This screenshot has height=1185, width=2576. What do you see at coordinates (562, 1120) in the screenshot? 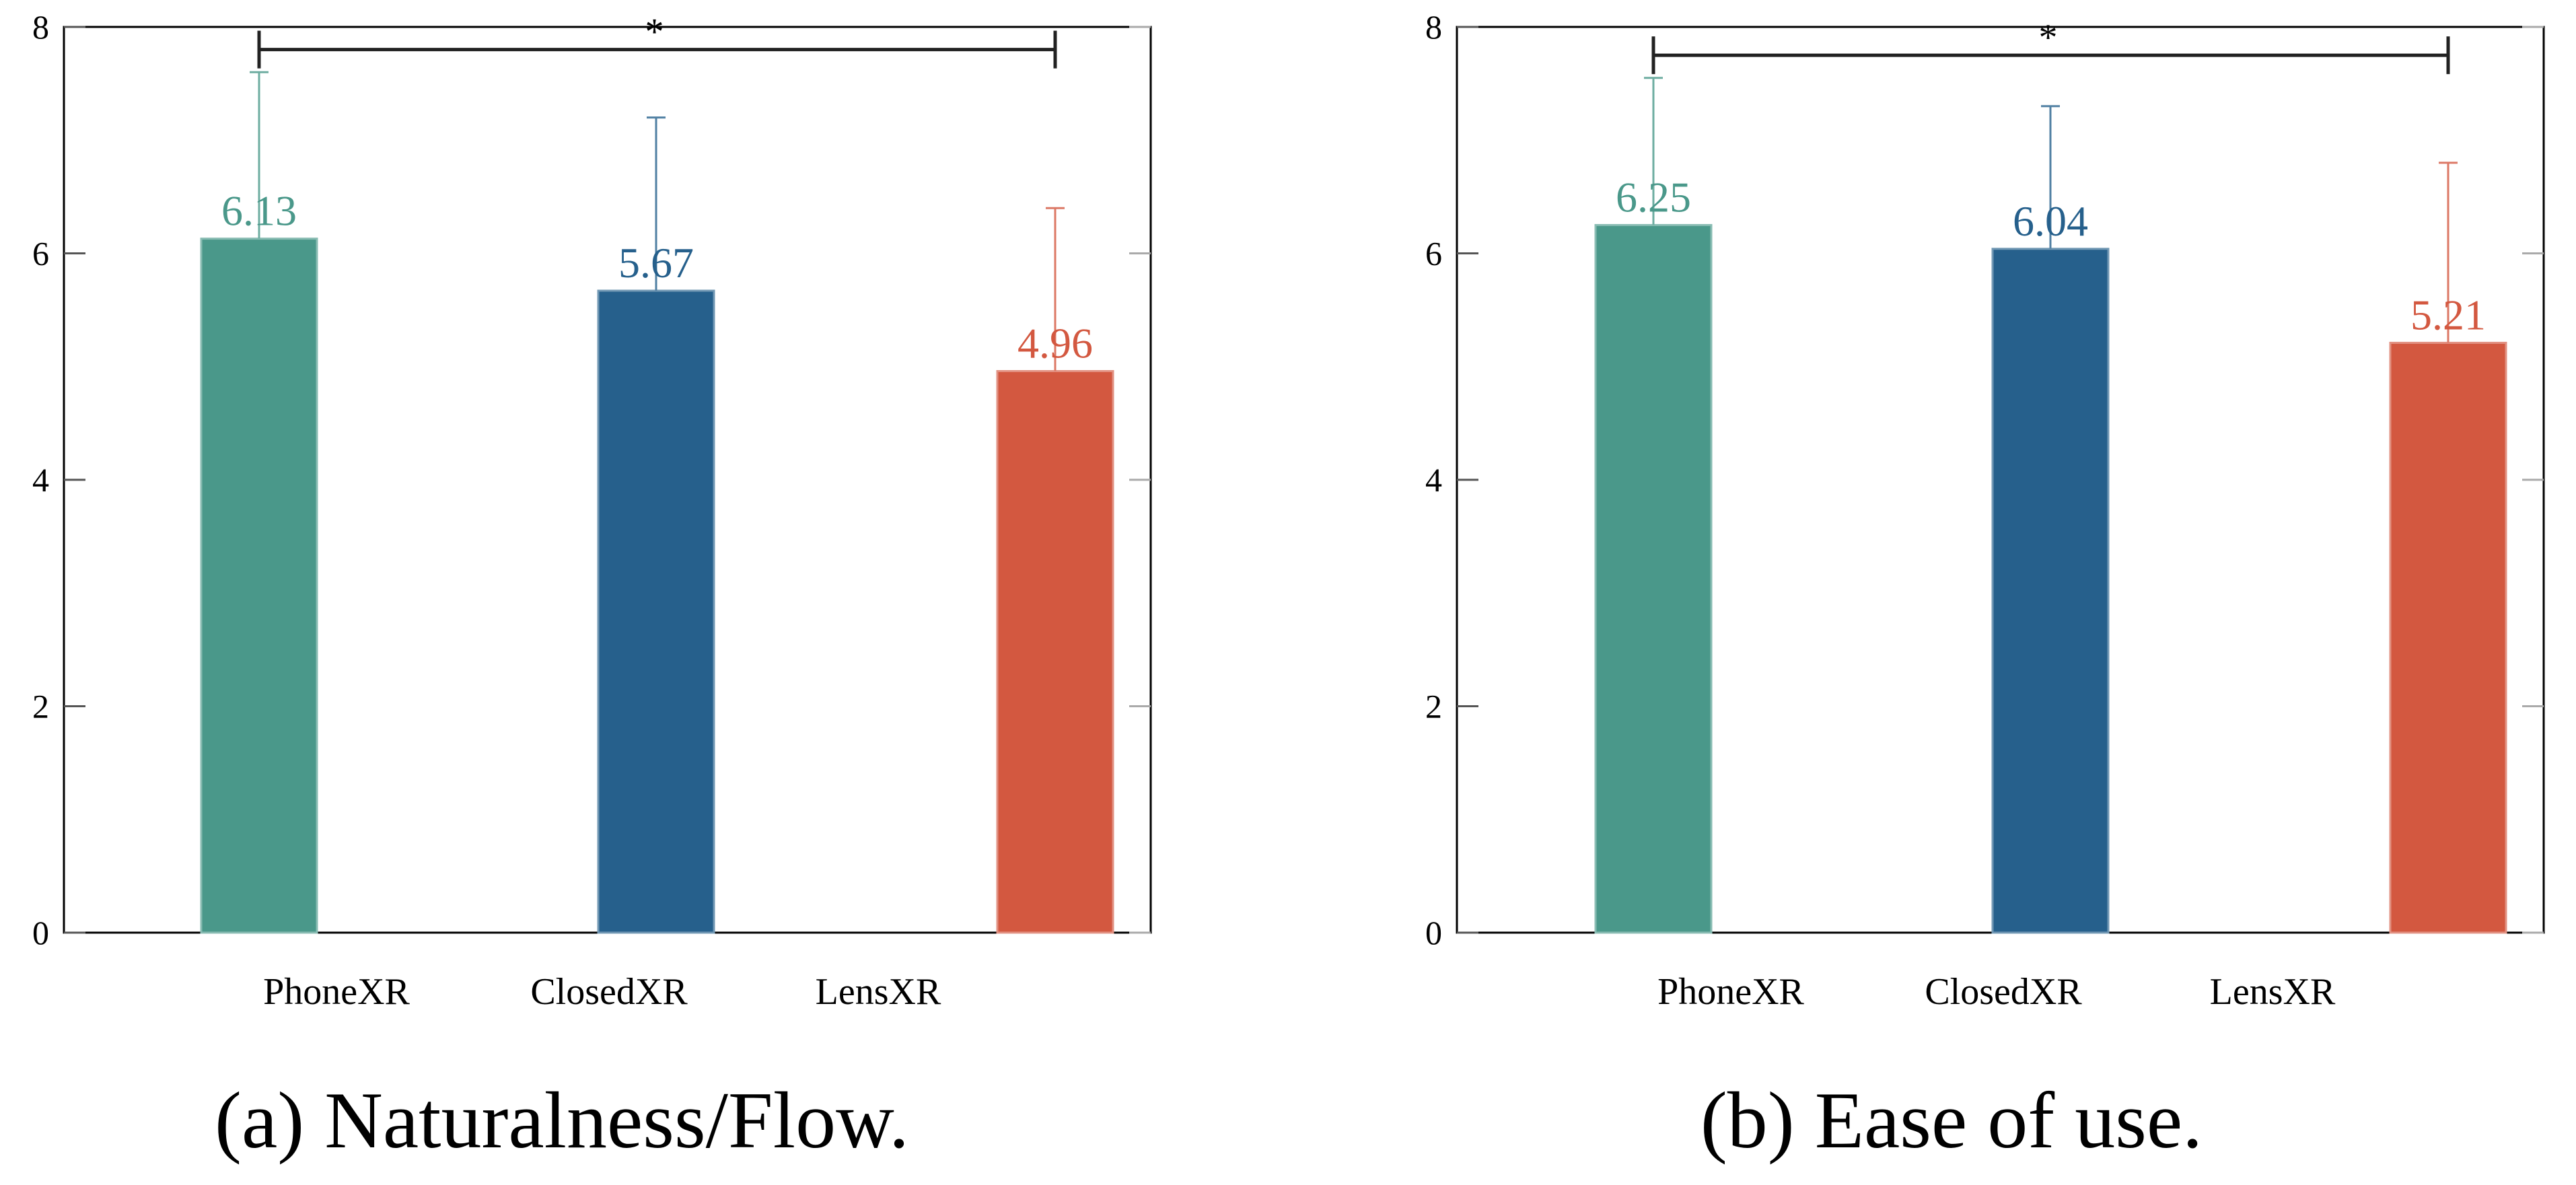
I see `chart-a-caption: (a) Naturalness/Flow.` at bounding box center [562, 1120].